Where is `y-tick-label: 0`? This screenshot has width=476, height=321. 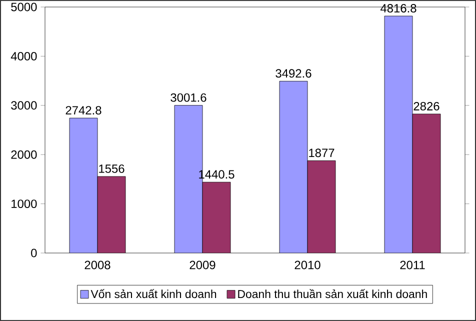
y-tick-label: 0 is located at coordinates (34, 253).